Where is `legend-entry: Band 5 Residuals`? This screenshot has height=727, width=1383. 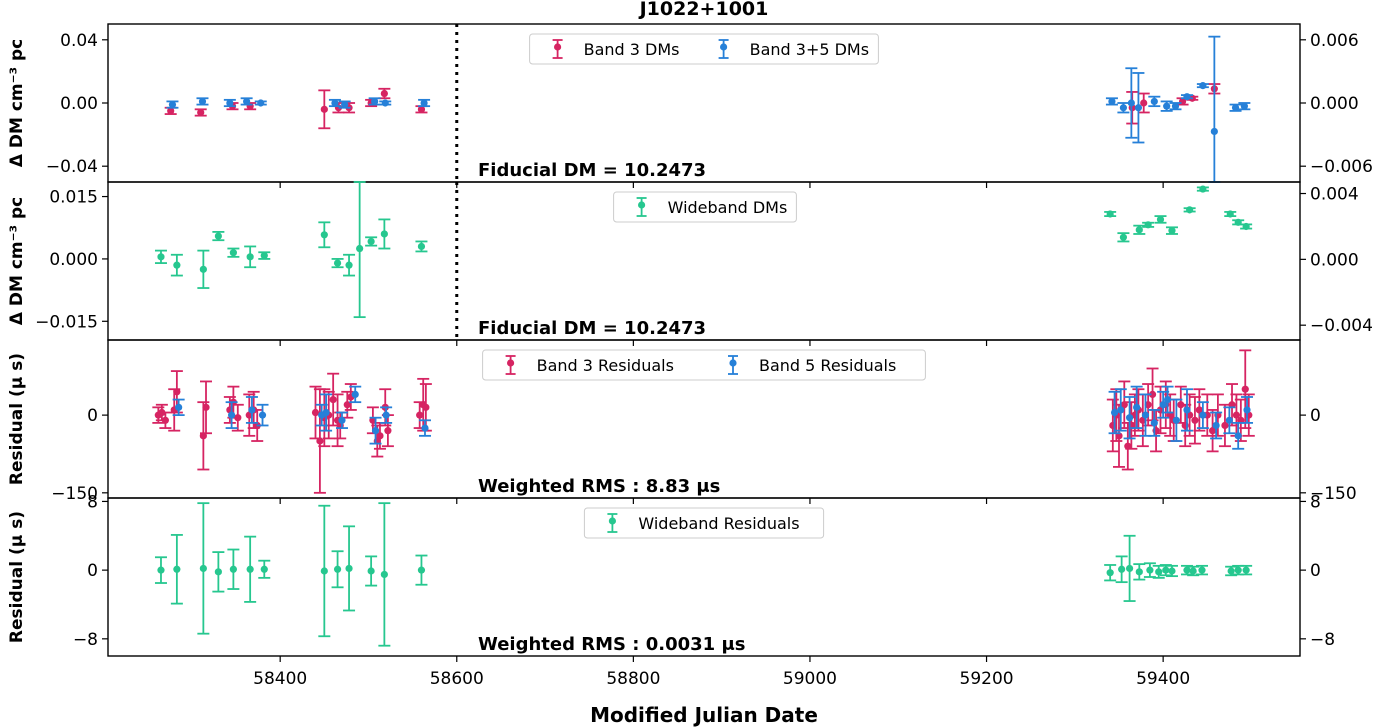 legend-entry: Band 5 Residuals is located at coordinates (827, 365).